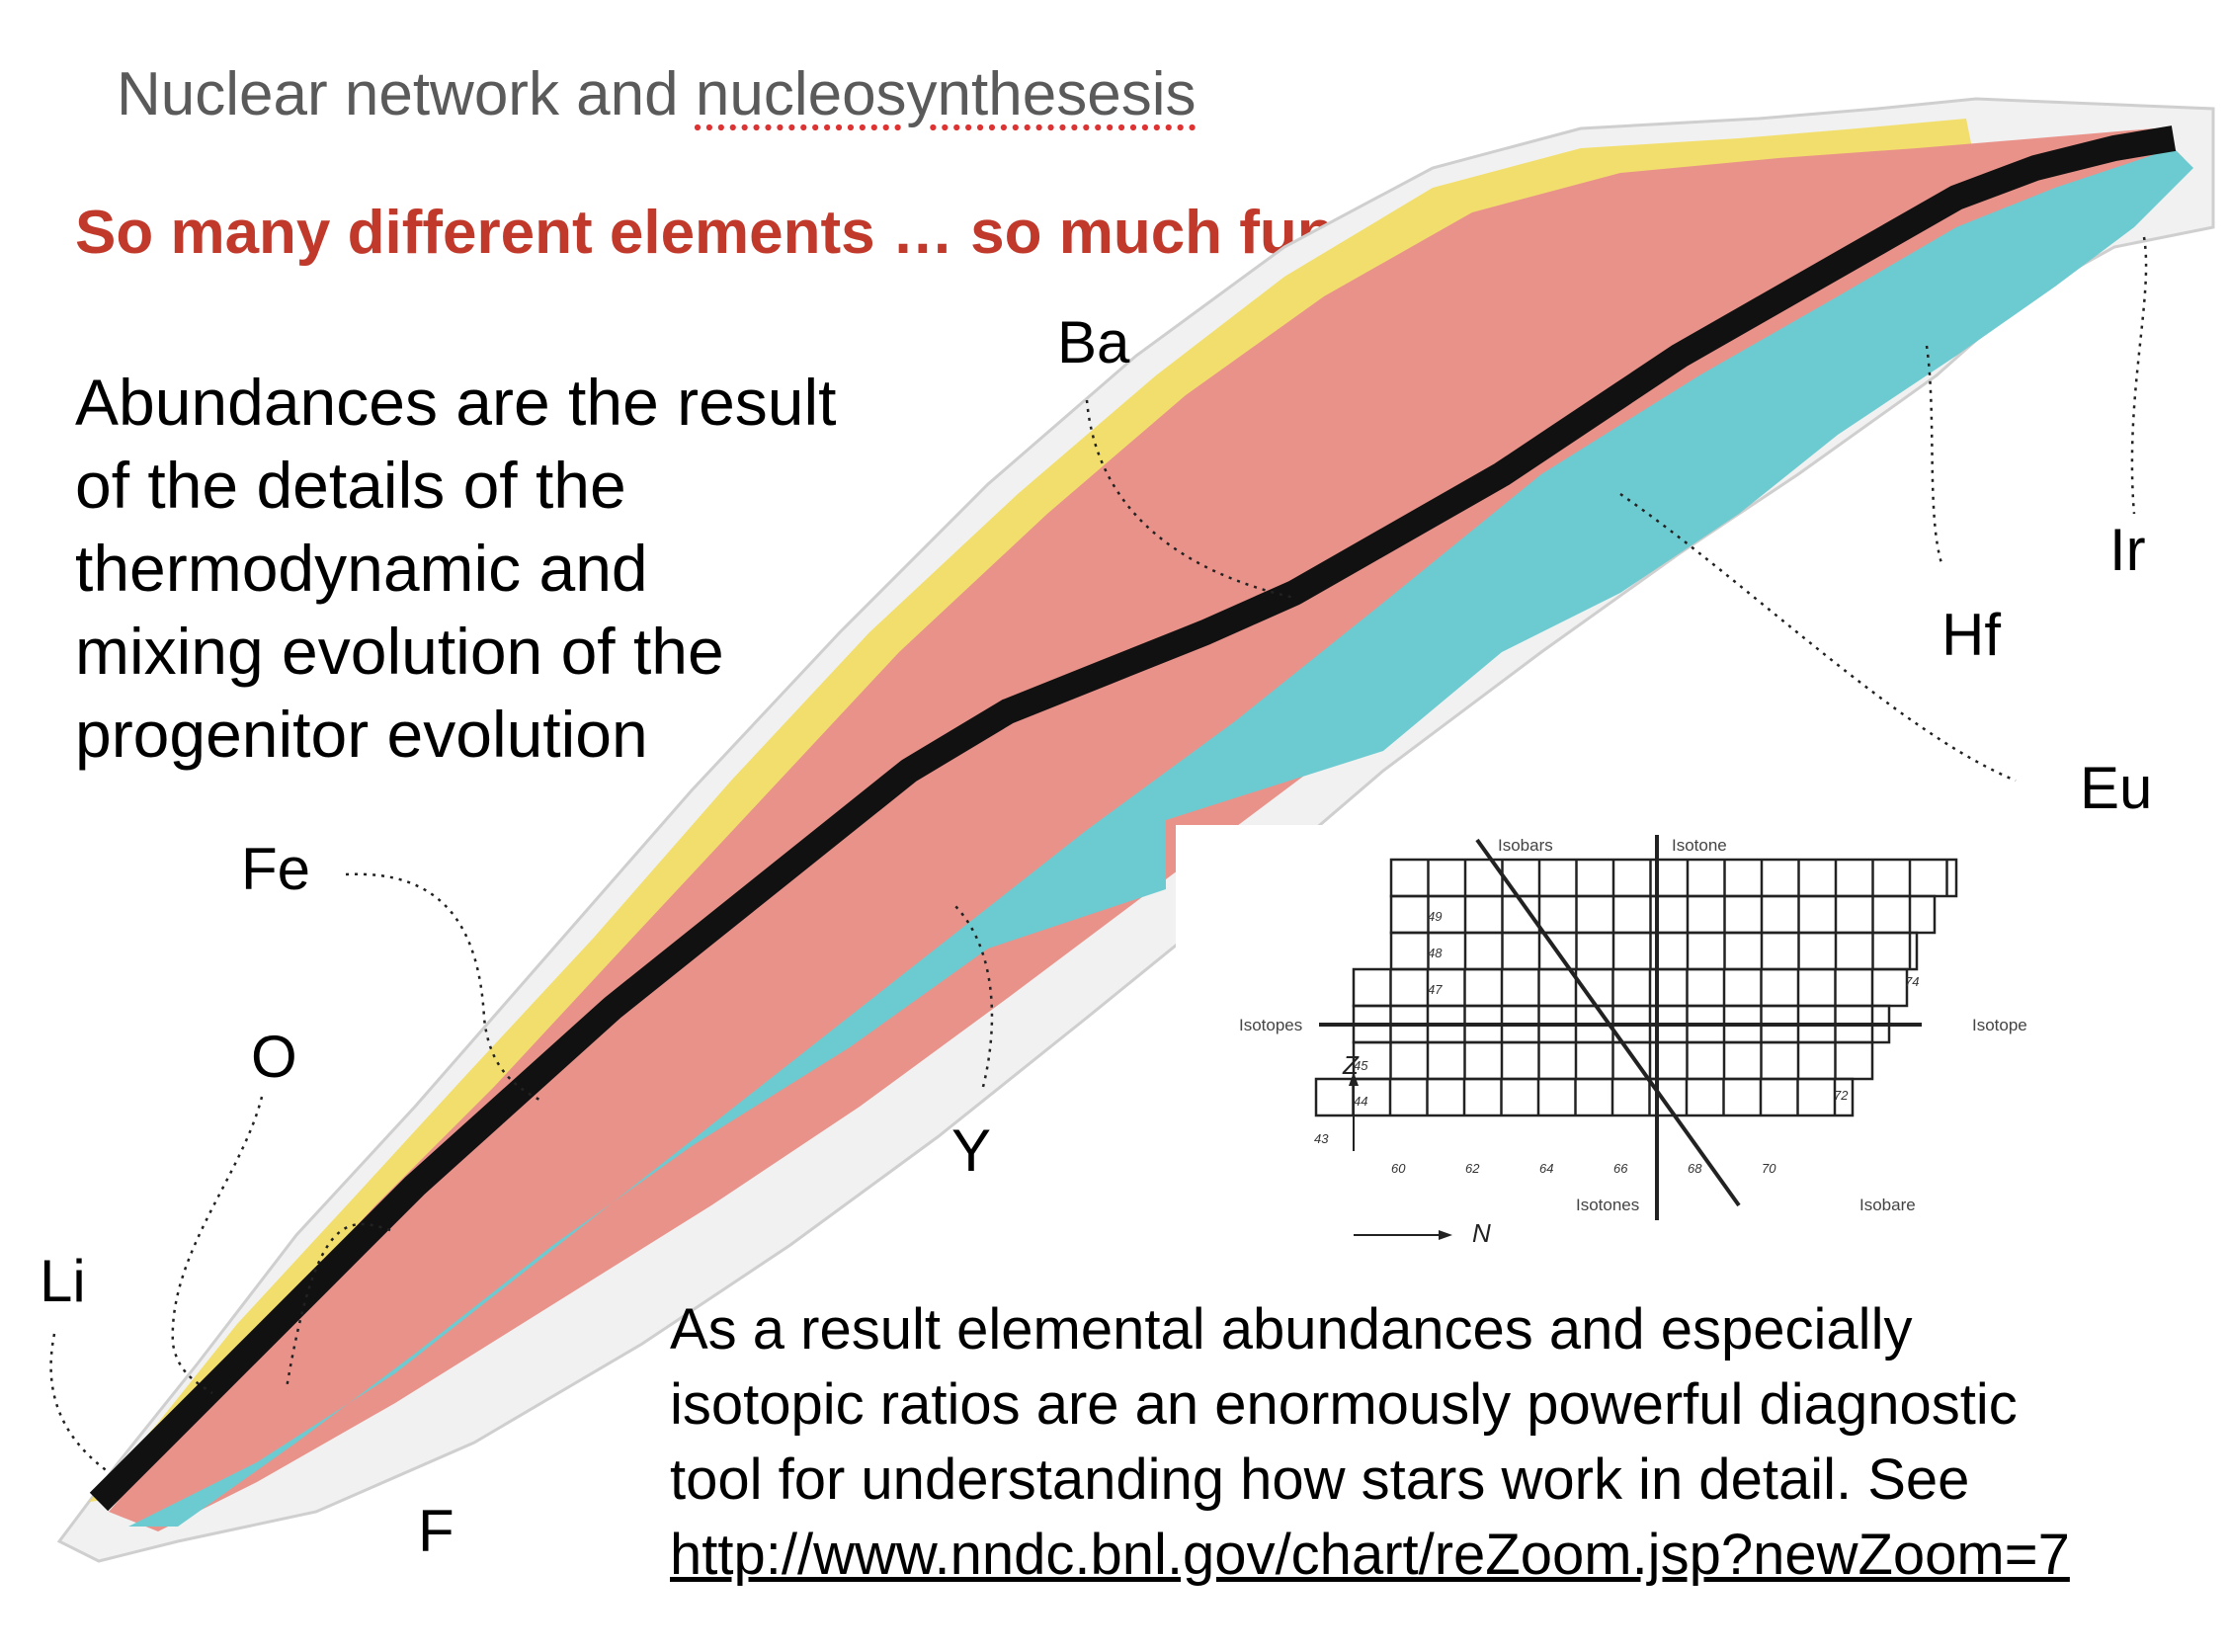  I want to click on z-tick: 49, so click(1435, 916).